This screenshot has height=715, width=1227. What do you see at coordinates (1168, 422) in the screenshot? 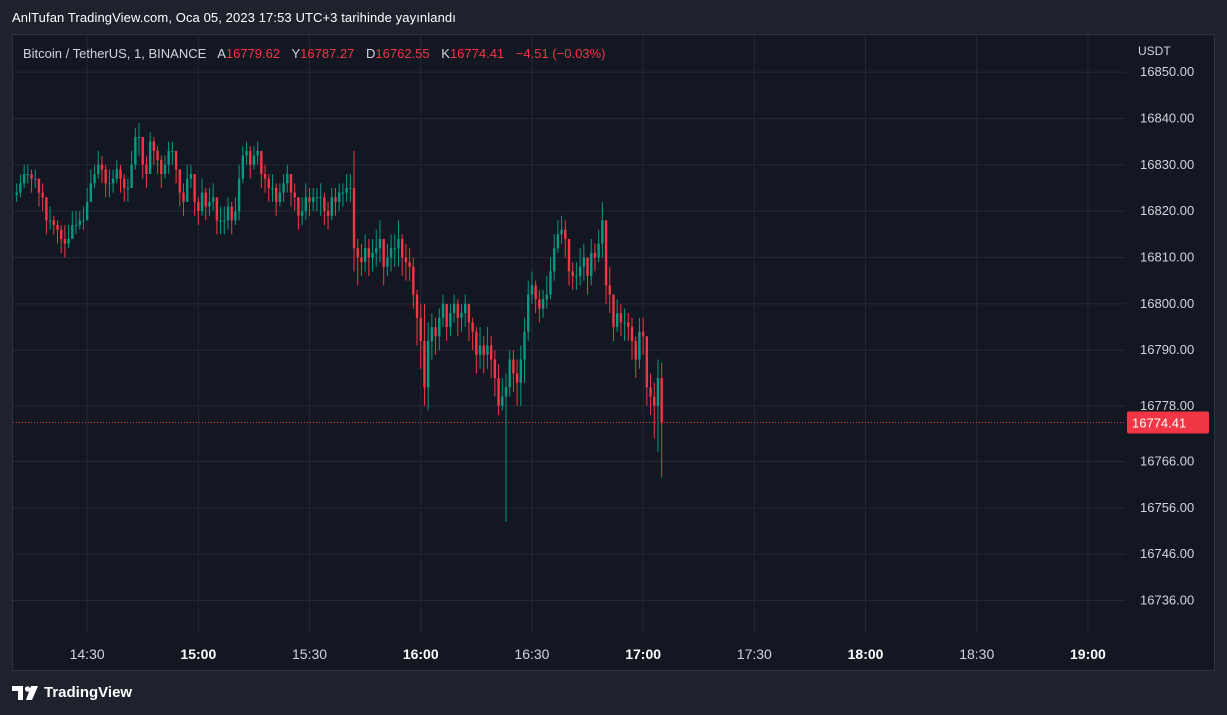
I see `last-price-tag-bg` at bounding box center [1168, 422].